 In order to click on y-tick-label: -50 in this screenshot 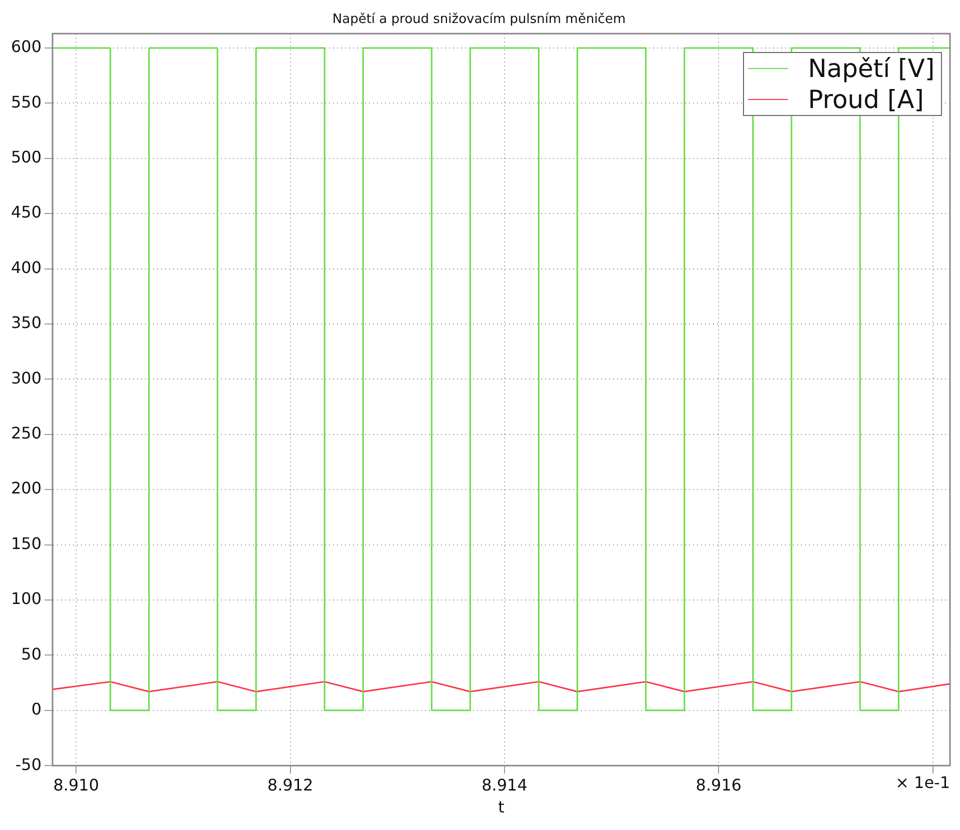, I will do `click(28, 764)`.